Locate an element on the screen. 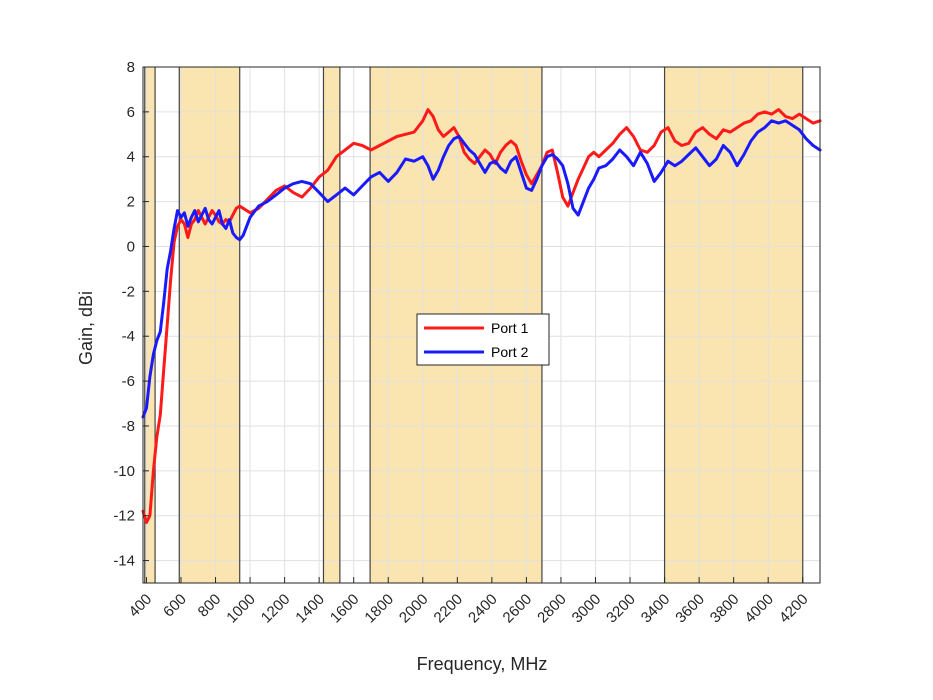 The width and height of the screenshot is (933, 700). y-tick-label: -10 is located at coordinates (124, 471).